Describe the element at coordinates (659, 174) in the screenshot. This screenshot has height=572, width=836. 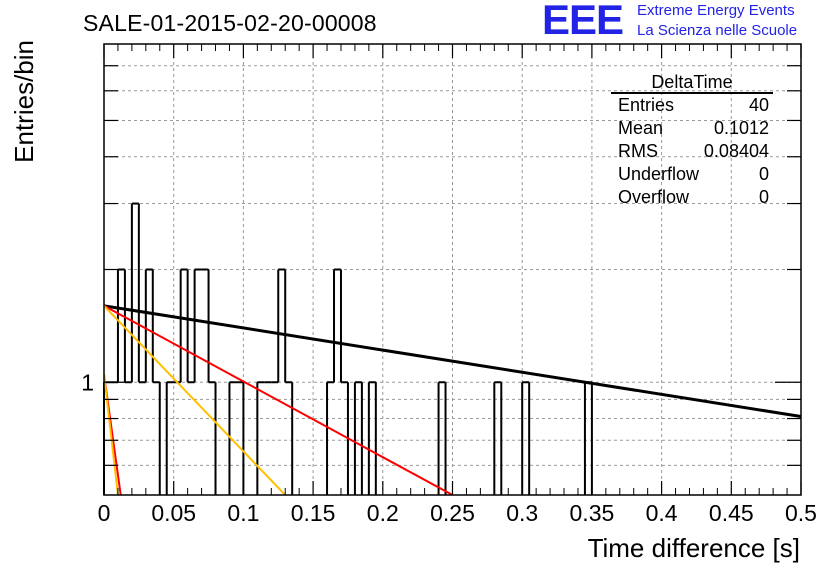
I see `stats-label: Underflow` at that location.